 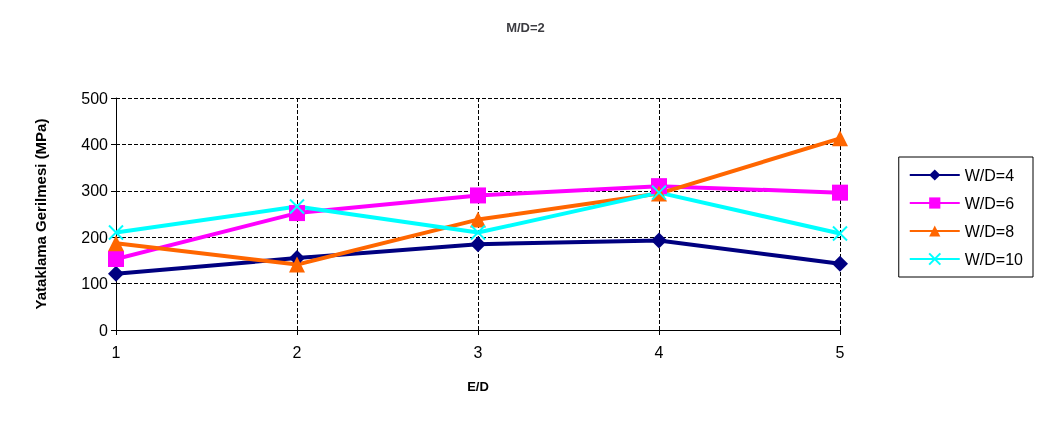 What do you see at coordinates (95, 98) in the screenshot?
I see `y-tick-label: 500` at bounding box center [95, 98].